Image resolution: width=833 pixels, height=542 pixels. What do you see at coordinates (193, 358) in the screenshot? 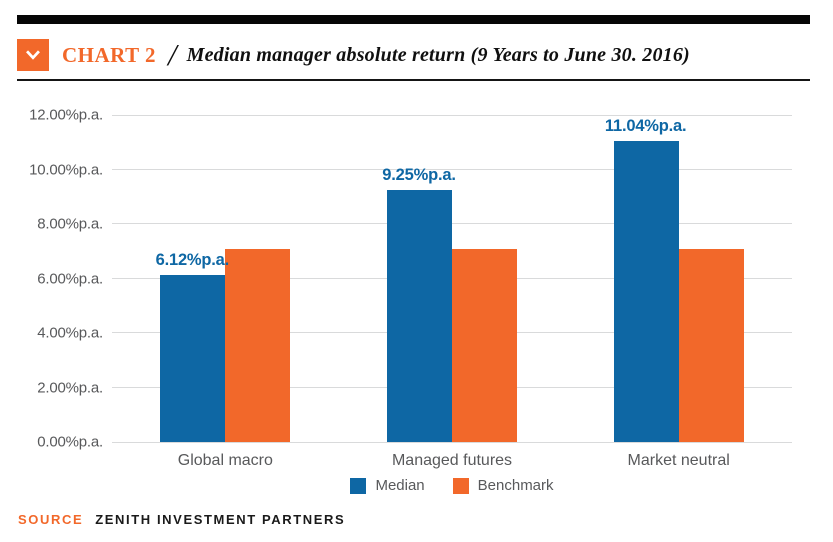
I see `bar-median-global-macro` at bounding box center [193, 358].